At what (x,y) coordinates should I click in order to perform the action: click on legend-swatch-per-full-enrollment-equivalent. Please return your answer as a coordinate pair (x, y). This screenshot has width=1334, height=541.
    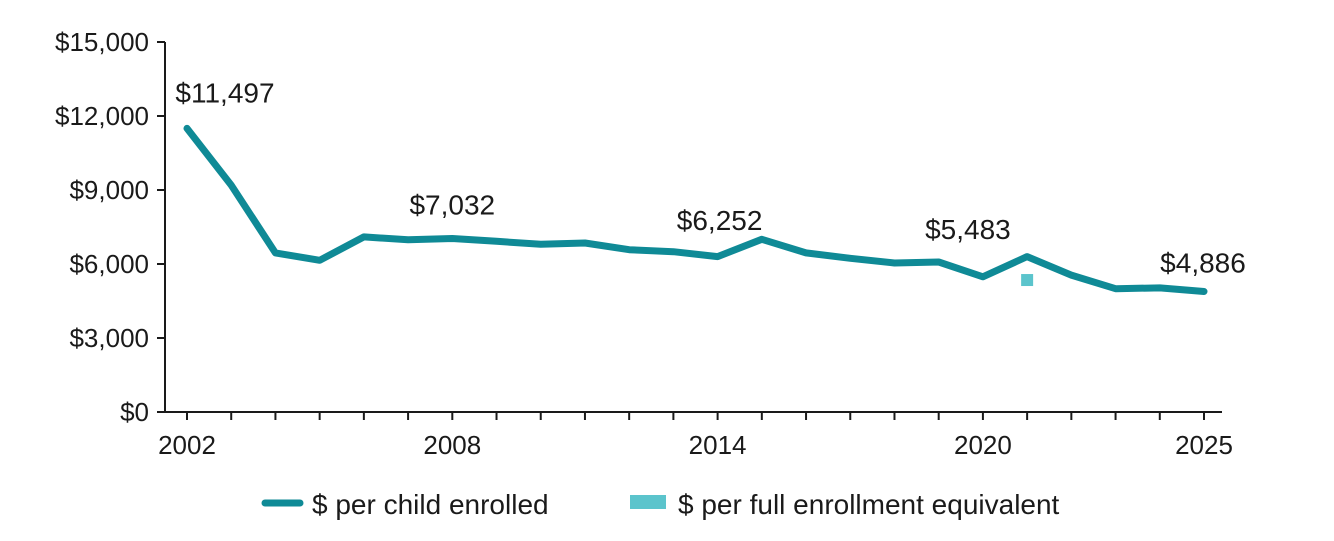
    Looking at the image, I should click on (648, 502).